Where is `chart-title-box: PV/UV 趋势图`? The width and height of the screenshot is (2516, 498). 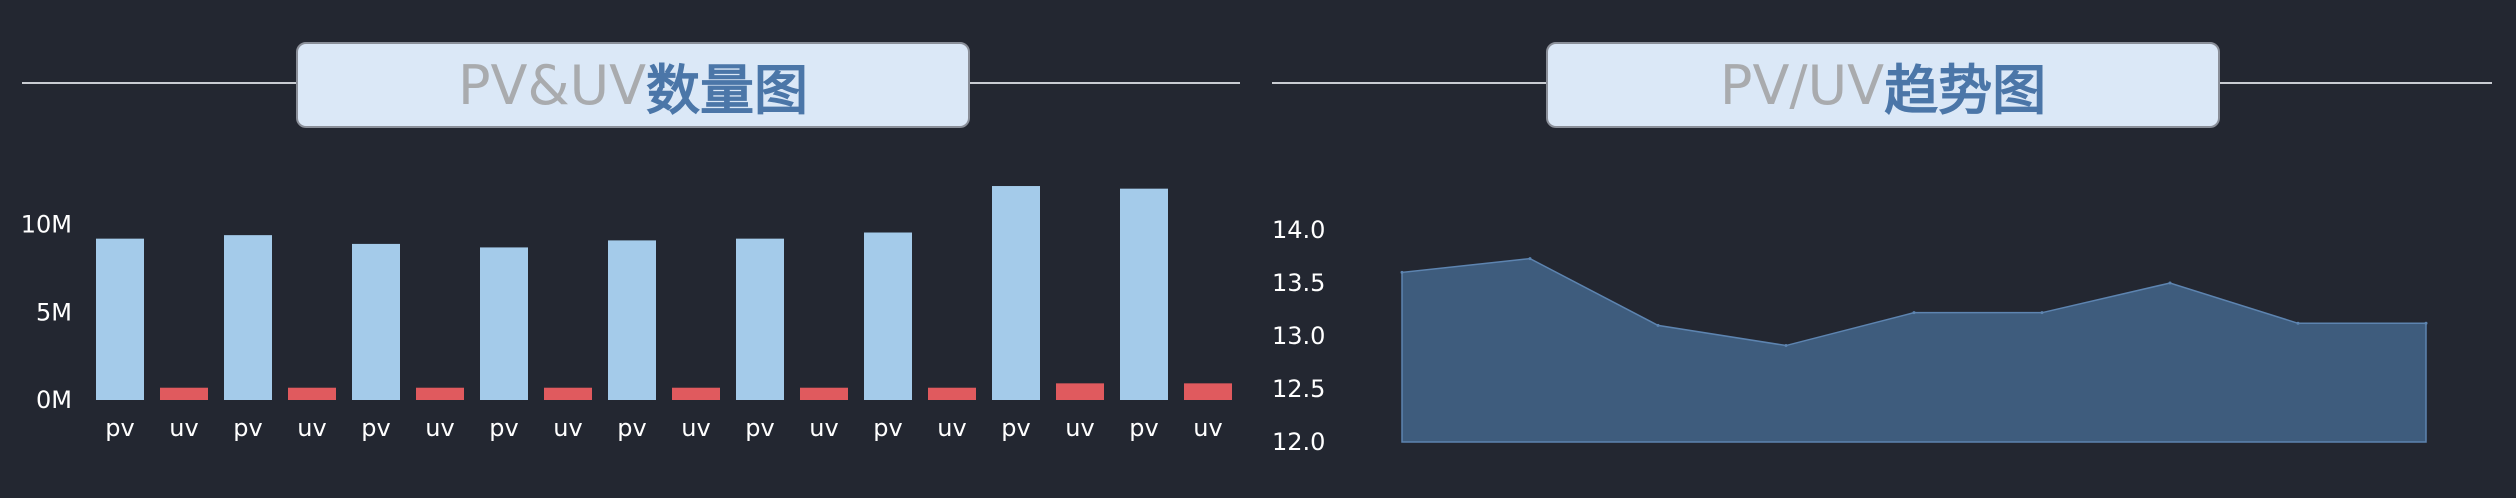
chart-title-box: PV/UV 趋势图 is located at coordinates (1883, 85).